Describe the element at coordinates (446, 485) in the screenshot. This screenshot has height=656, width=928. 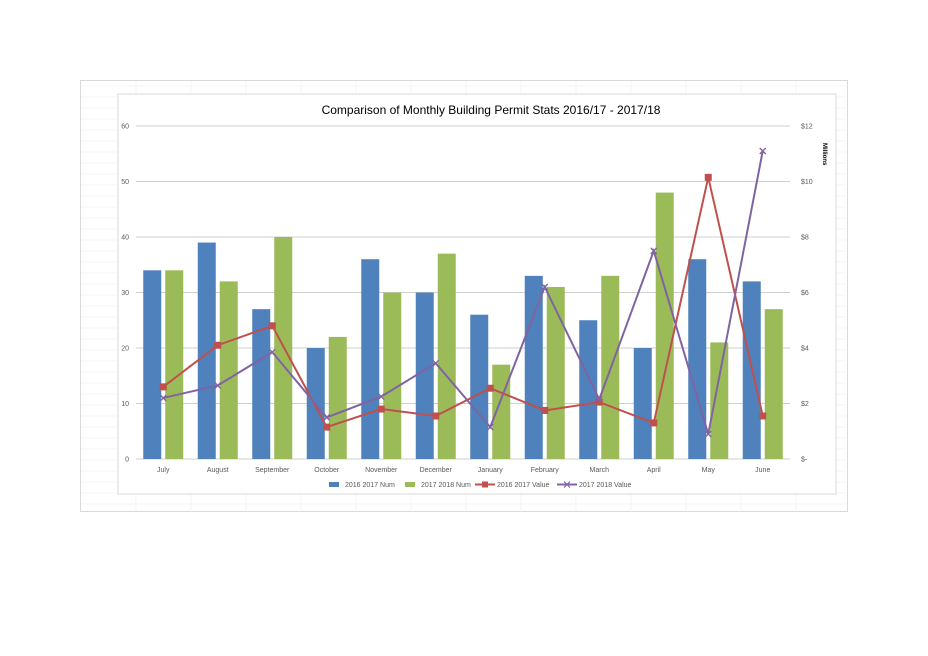
I see `legend-label: 2017 2018 Num` at that location.